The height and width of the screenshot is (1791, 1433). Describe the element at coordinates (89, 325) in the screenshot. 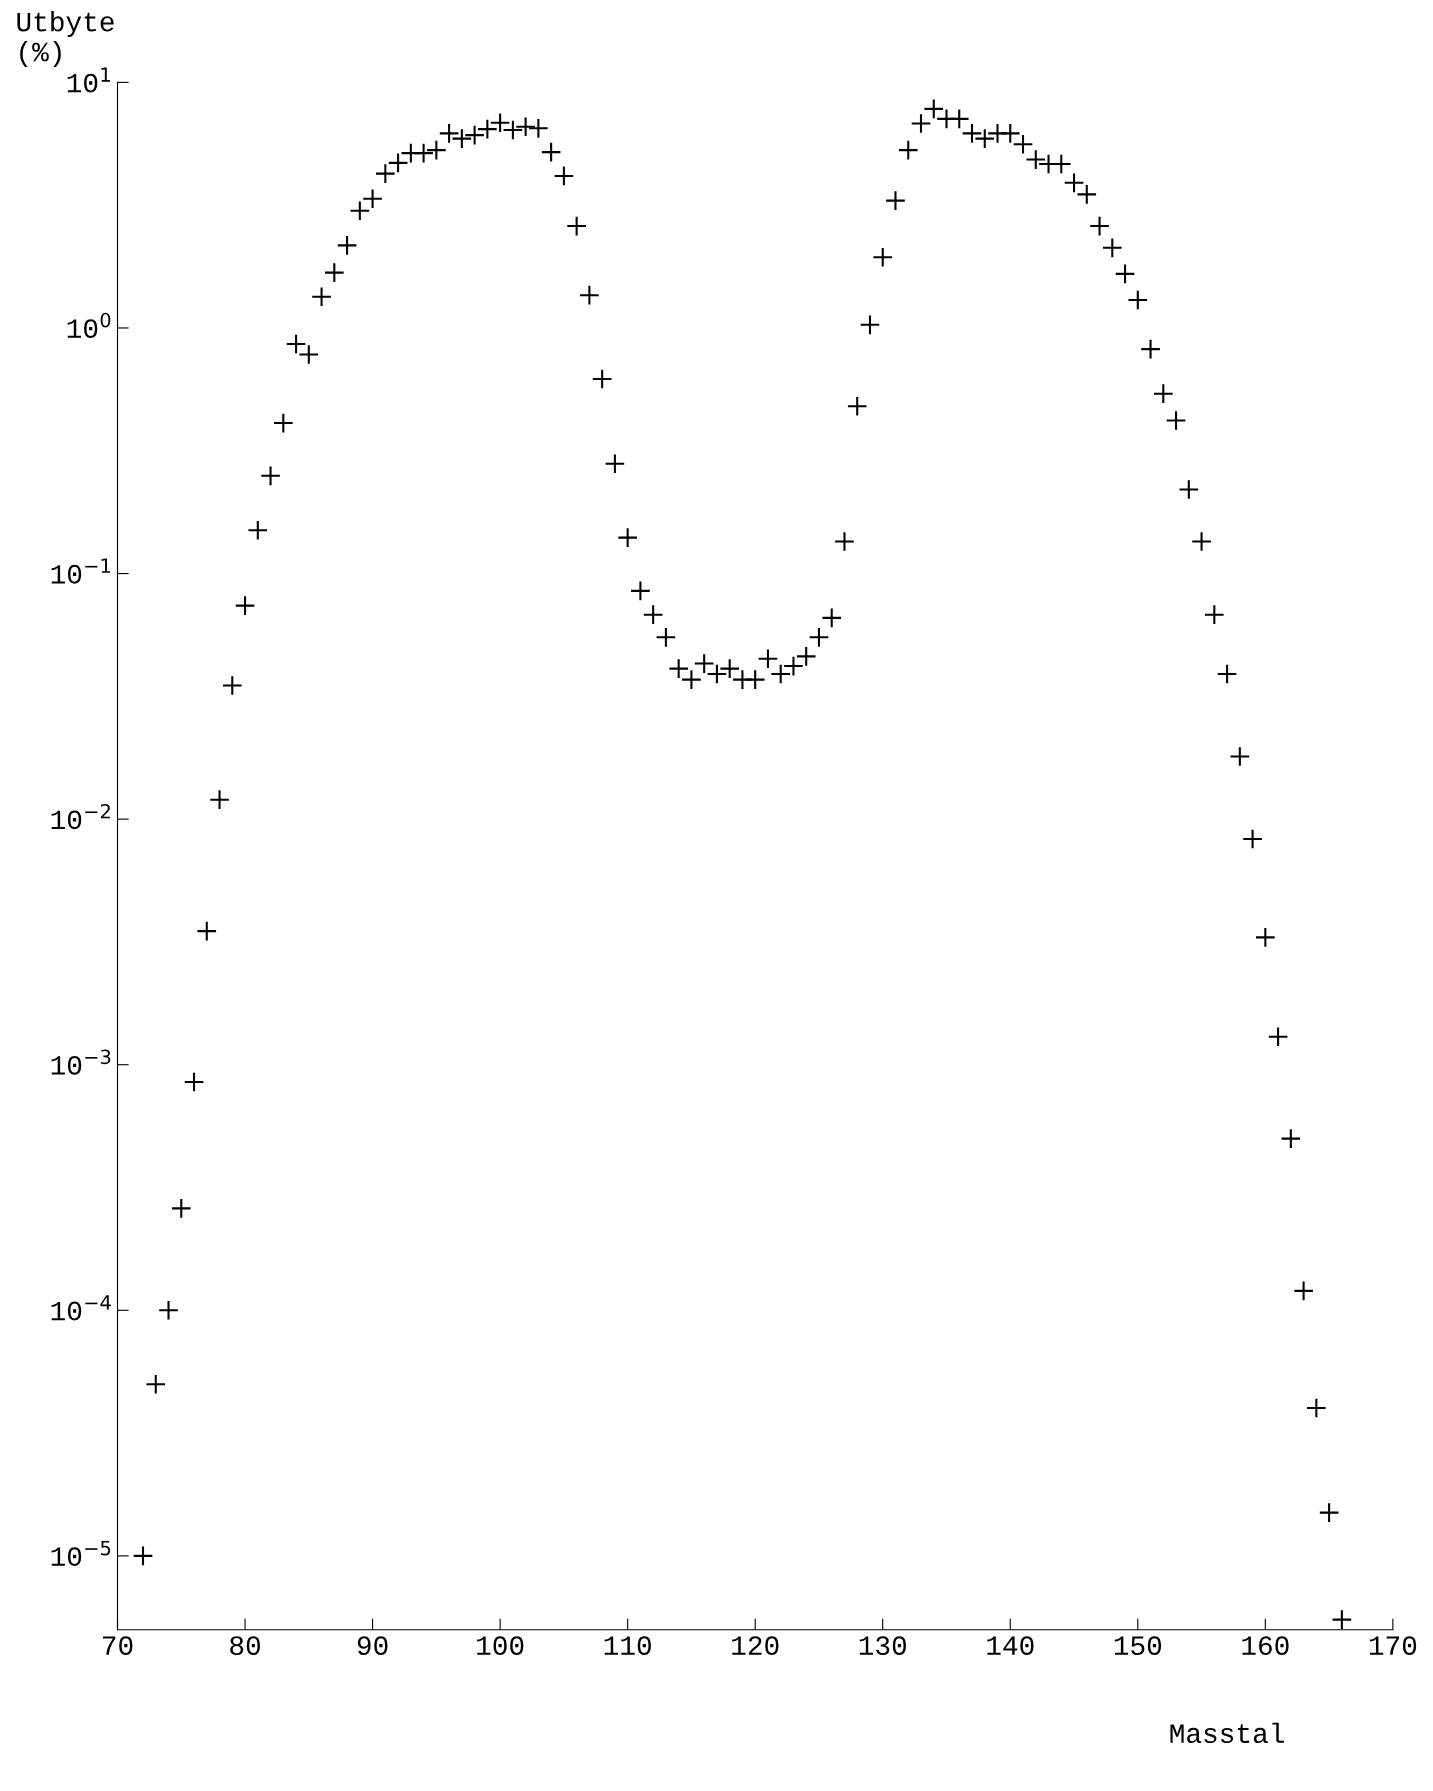

I see `y-tick-label: 10$^{0}$` at that location.